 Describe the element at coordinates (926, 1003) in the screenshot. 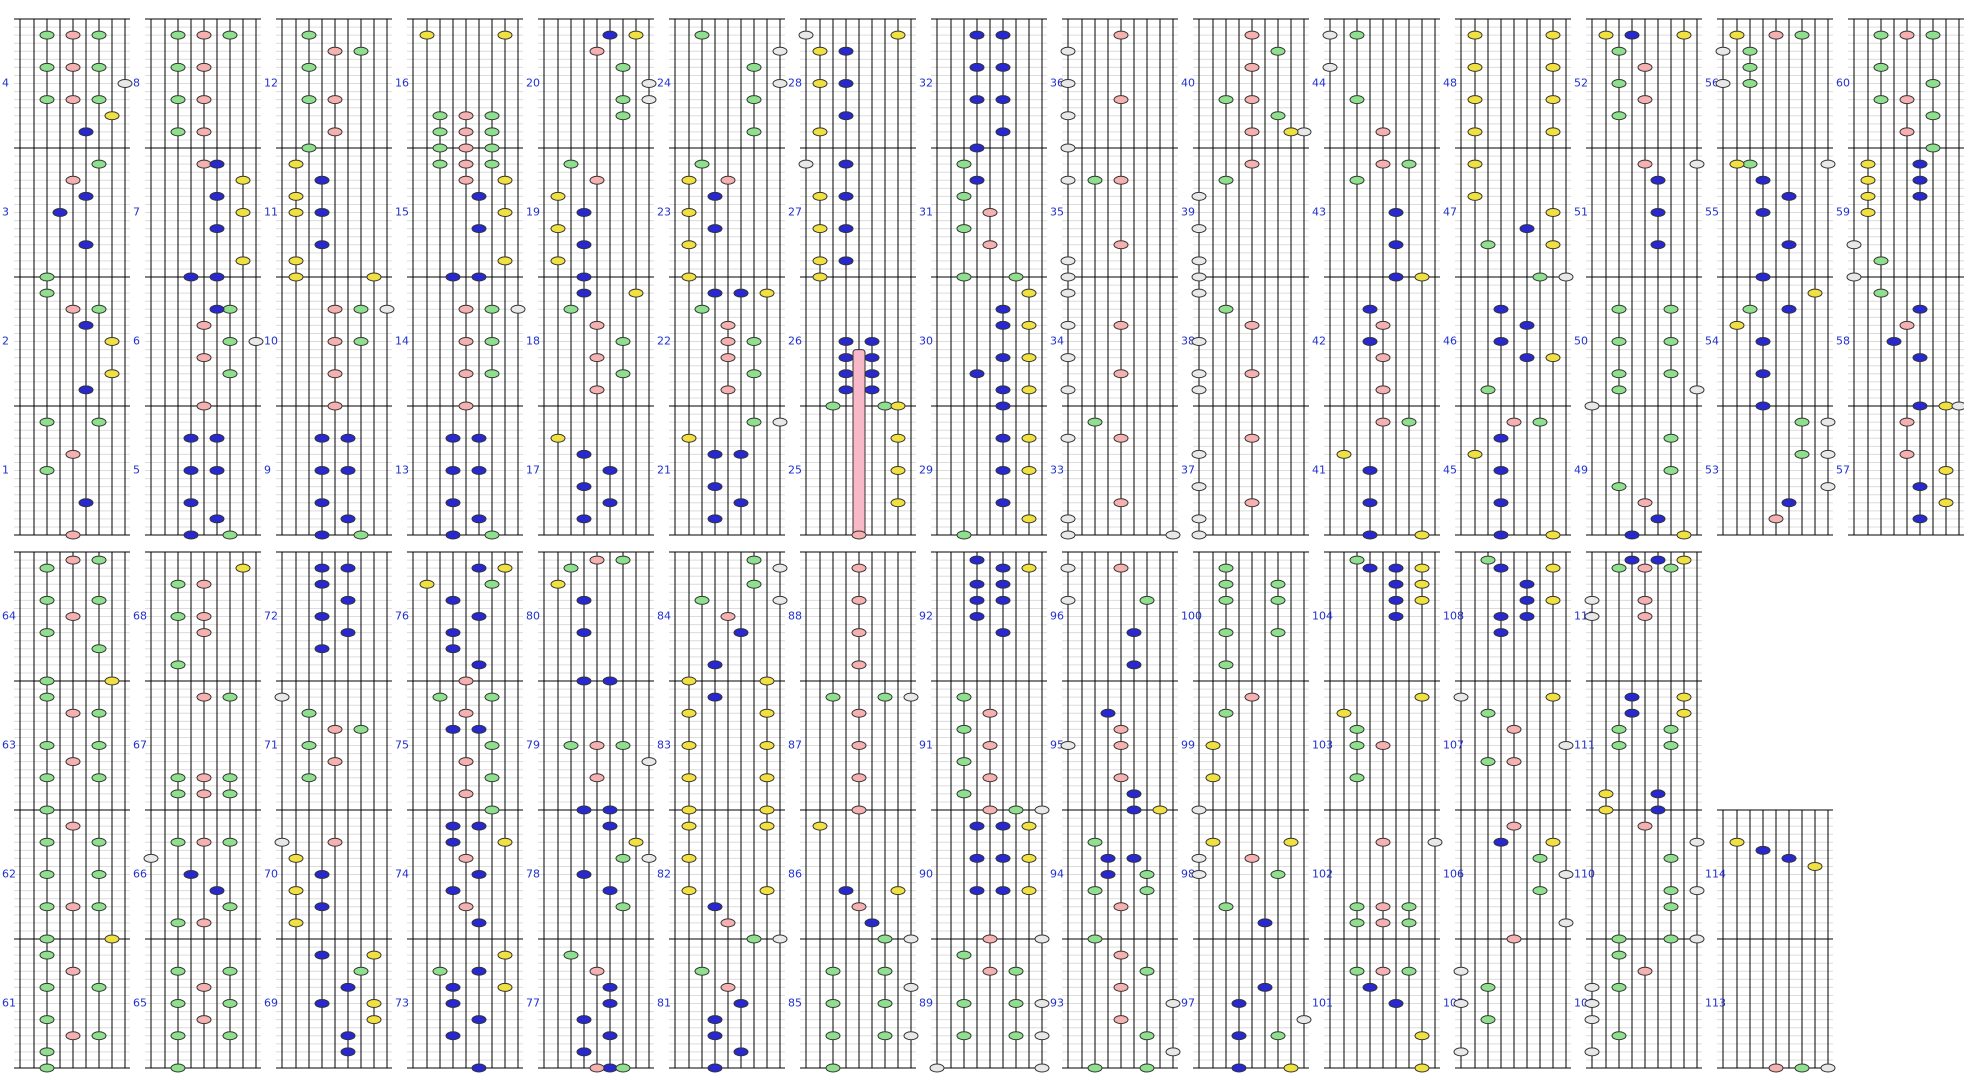

I see `measure-number: 89` at that location.